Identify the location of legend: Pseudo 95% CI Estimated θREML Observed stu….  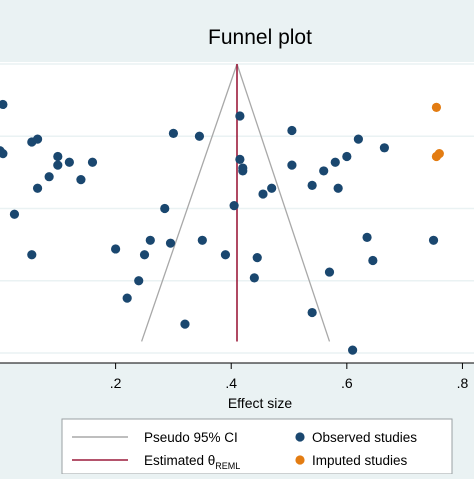
(257, 446).